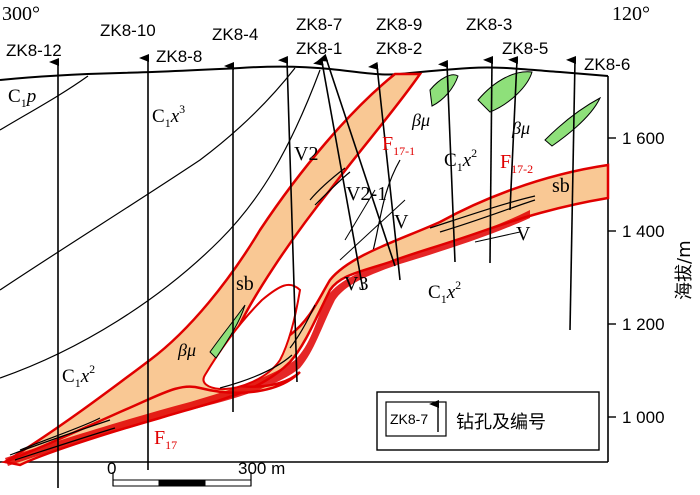 The height and width of the screenshot is (495, 700). What do you see at coordinates (516, 163) in the screenshot?
I see `fault-label-f17-2: F17-2` at bounding box center [516, 163].